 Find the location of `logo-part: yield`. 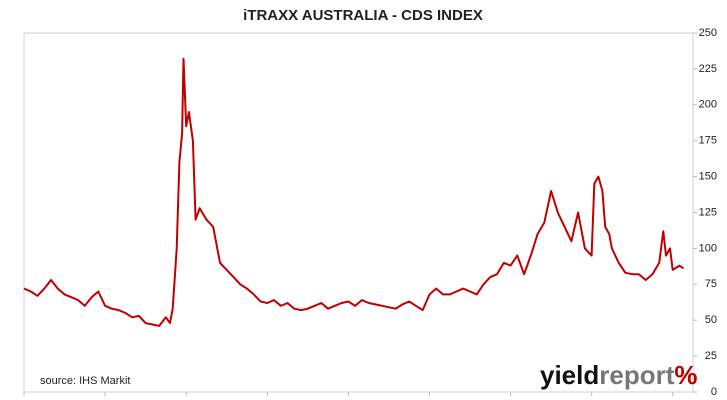

logo-part: yield is located at coordinates (569, 375).